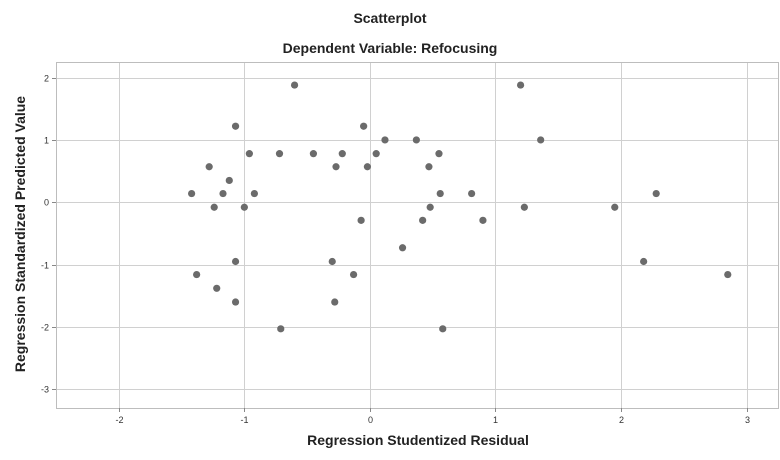  Describe the element at coordinates (747, 420) in the screenshot. I see `x-tick-label: 3` at that location.